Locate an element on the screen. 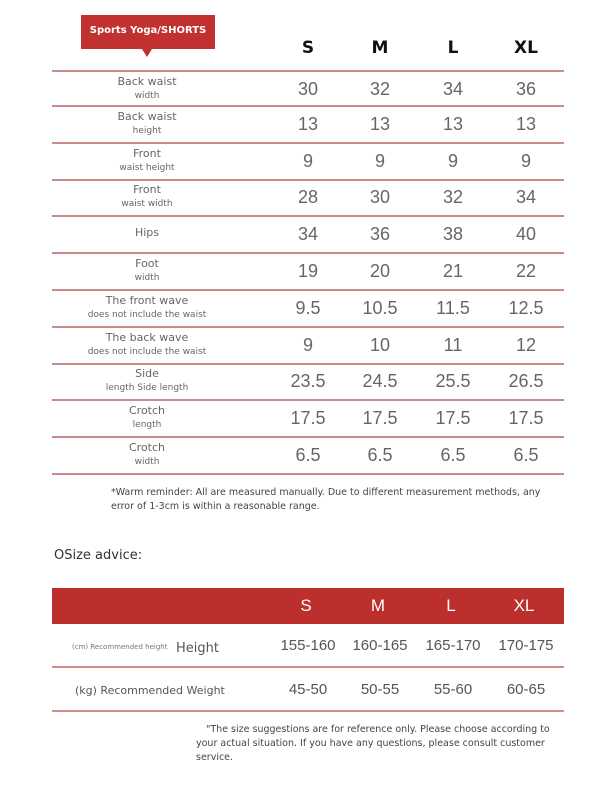 This screenshot has width=616, height=800. height-s: 155-160 is located at coordinates (308, 645).